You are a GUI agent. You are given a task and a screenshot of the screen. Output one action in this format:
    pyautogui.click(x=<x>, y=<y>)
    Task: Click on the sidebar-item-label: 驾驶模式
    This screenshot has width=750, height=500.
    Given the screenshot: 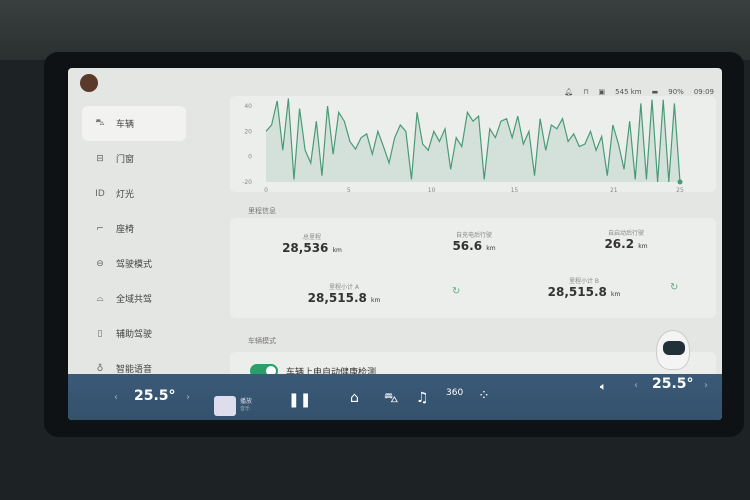 What is the action you would take?
    pyautogui.click(x=134, y=265)
    